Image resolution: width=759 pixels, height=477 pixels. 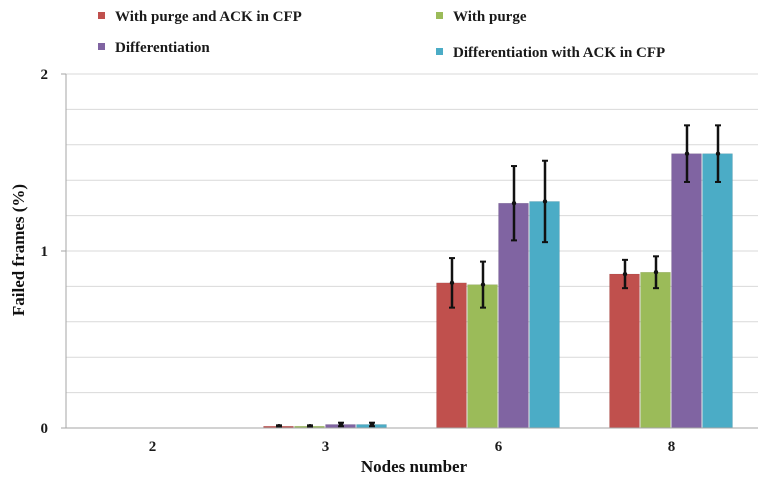 I want to click on y-tick-label: 0, so click(x=45, y=429).